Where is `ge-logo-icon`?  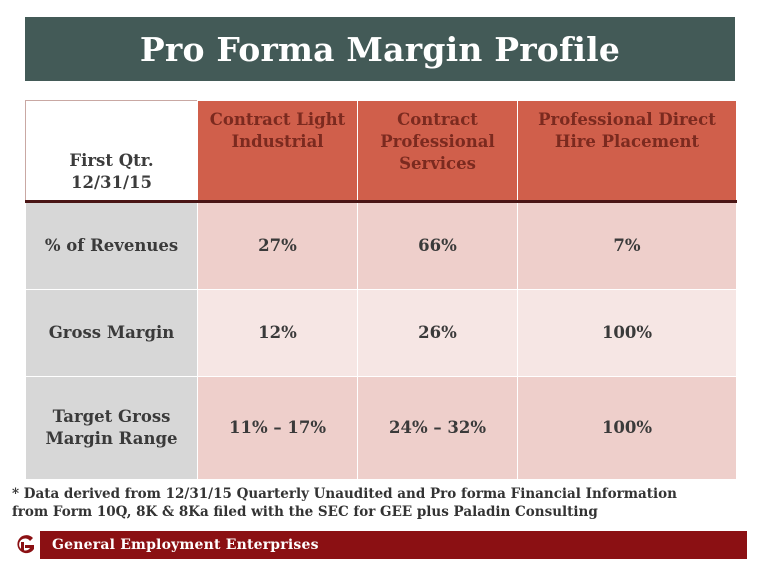 ge-logo-icon is located at coordinates (25, 545).